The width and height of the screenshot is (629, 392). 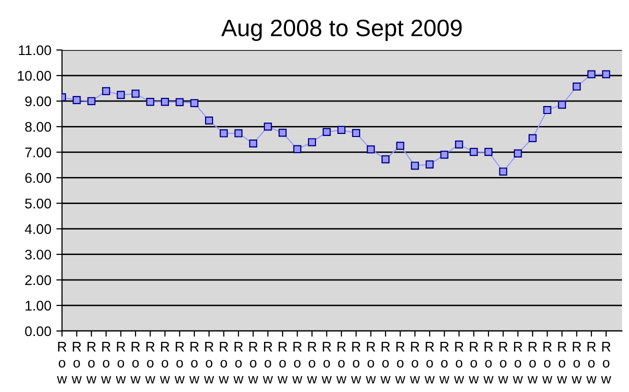 What do you see at coordinates (38, 101) in the screenshot?
I see `y-tick-label: 9.00` at bounding box center [38, 101].